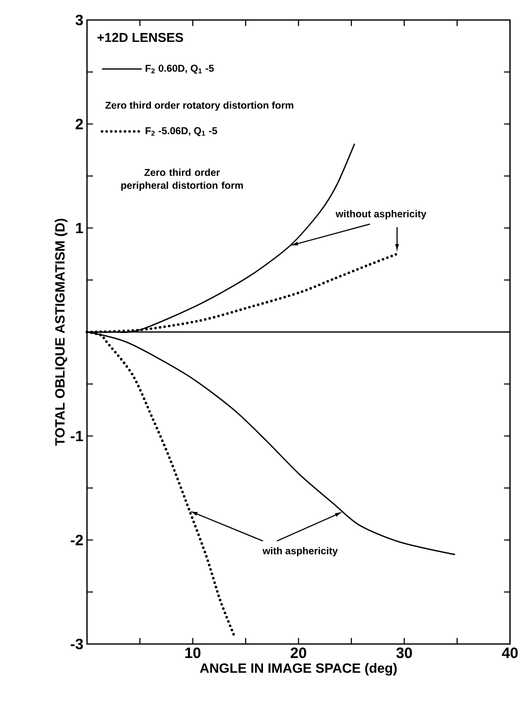 This screenshot has height=709, width=527. What do you see at coordinates (381, 215) in the screenshot?
I see `annotation: without asphericity` at bounding box center [381, 215].